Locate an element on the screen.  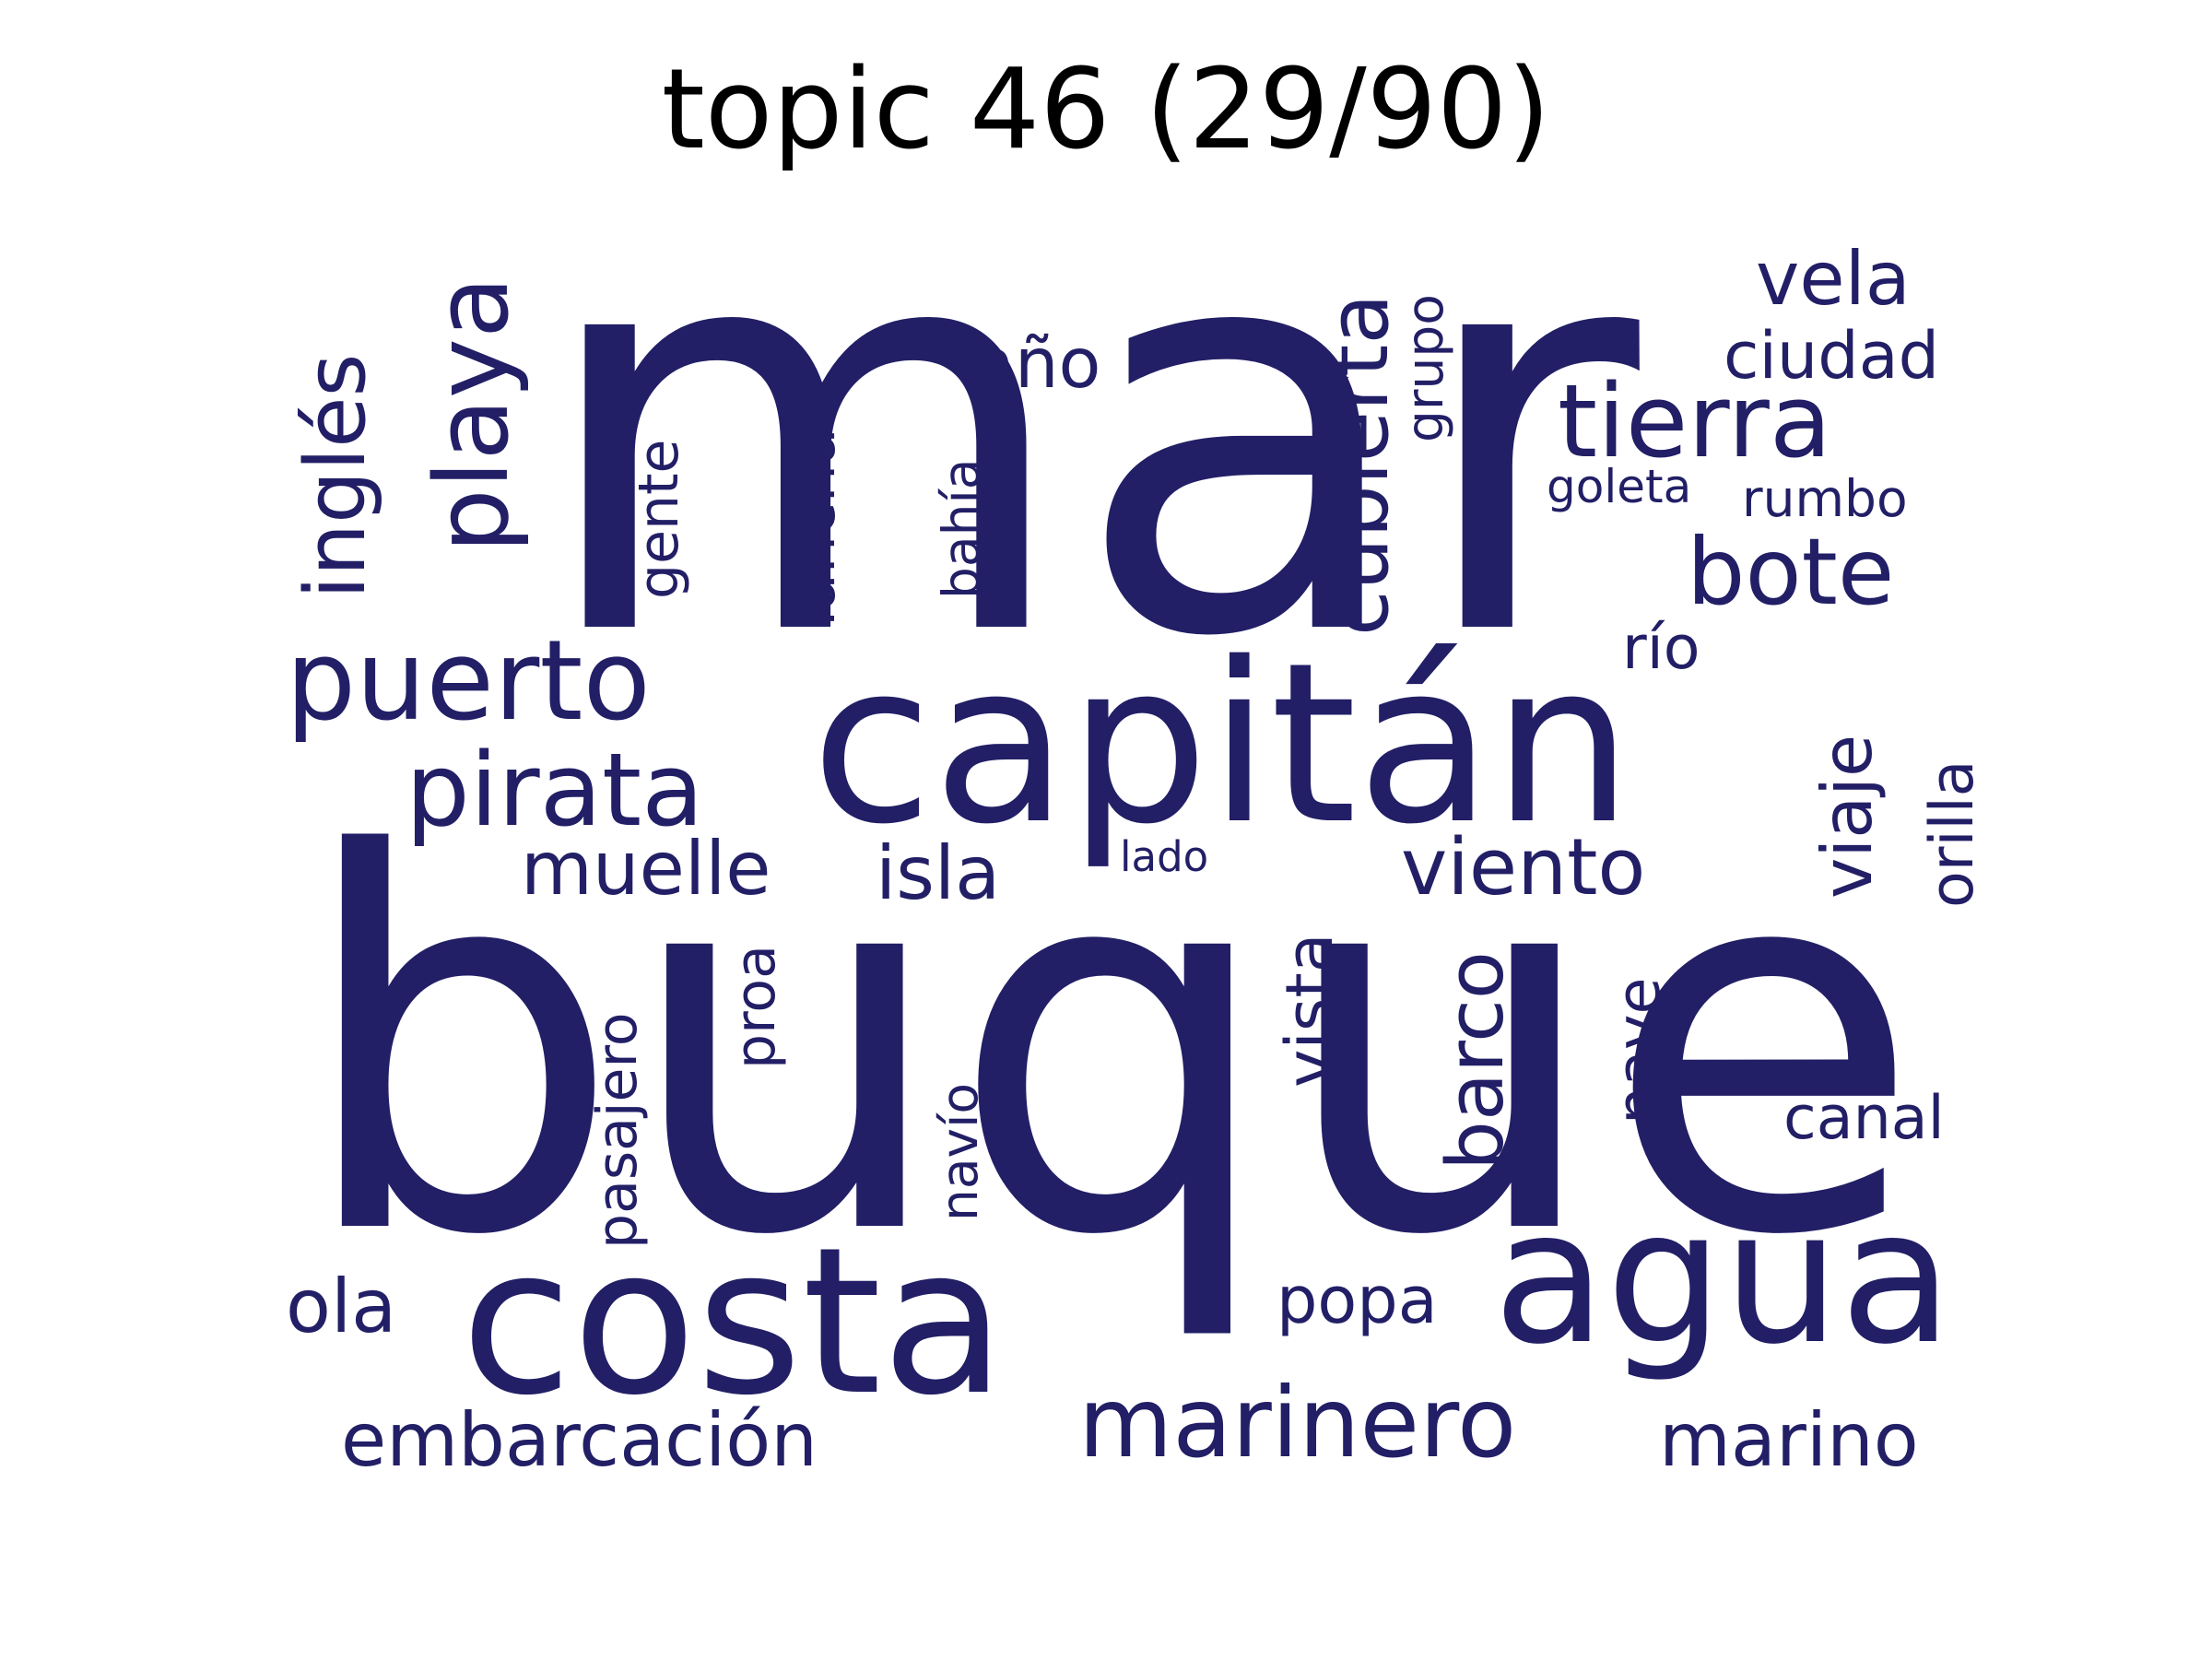
word-18: vela is located at coordinates (1833, 279).